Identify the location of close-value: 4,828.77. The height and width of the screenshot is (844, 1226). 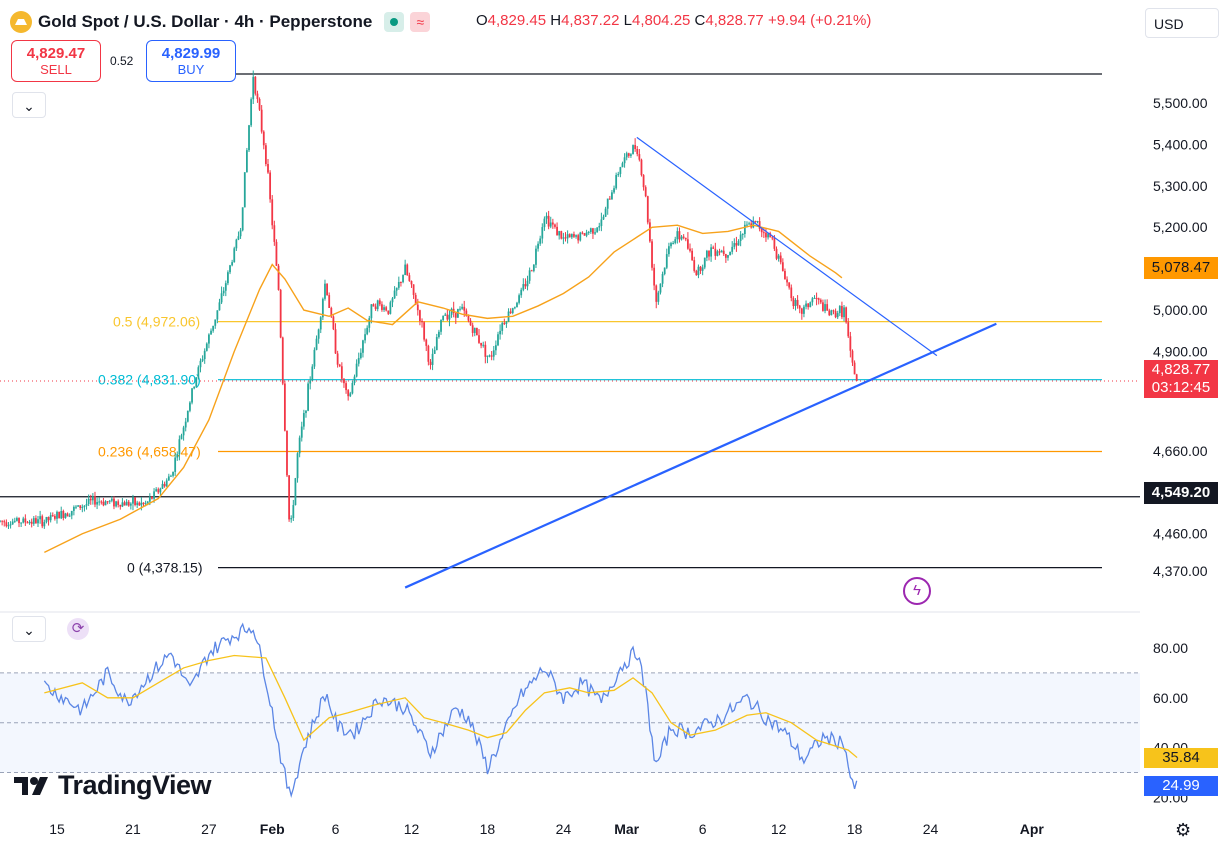
(734, 20).